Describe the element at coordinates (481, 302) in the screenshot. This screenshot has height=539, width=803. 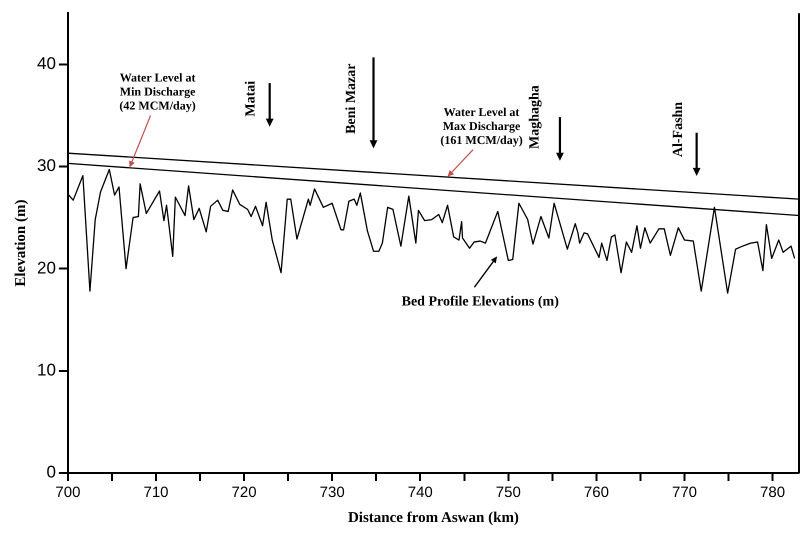
I see `annotation: Bed Profile Elevations (m)` at that location.